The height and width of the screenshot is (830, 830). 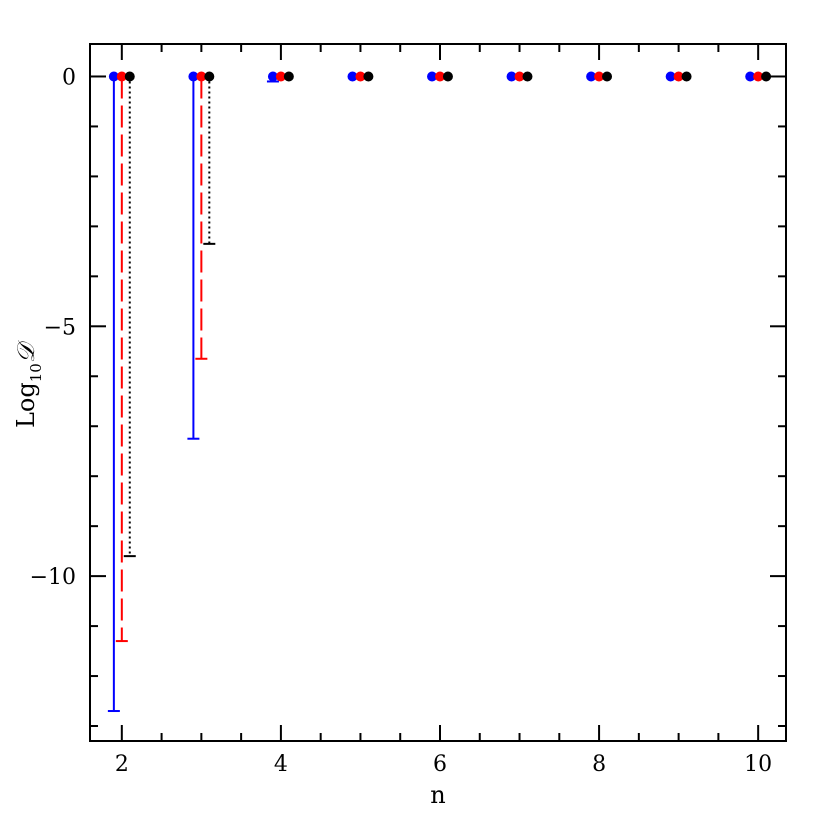 What do you see at coordinates (53, 577) in the screenshot?
I see `y-tick-label: −10` at bounding box center [53, 577].